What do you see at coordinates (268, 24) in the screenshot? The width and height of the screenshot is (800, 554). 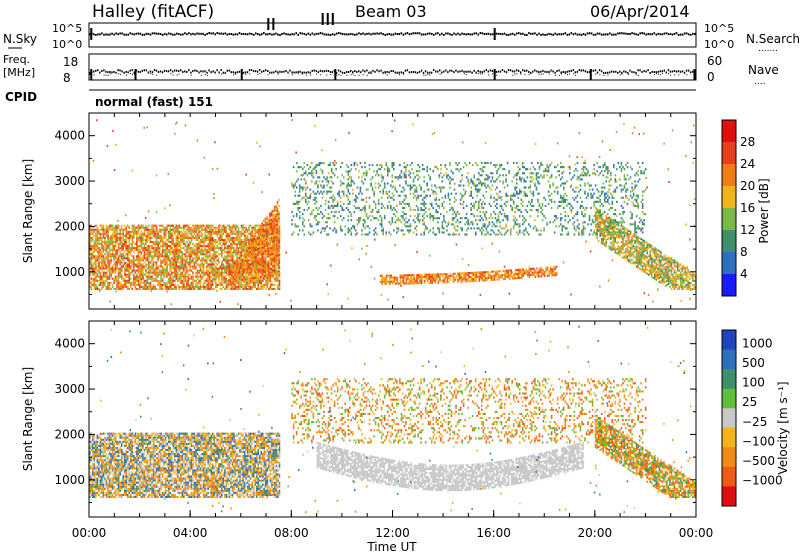 I see `nsky-spike` at bounding box center [268, 24].